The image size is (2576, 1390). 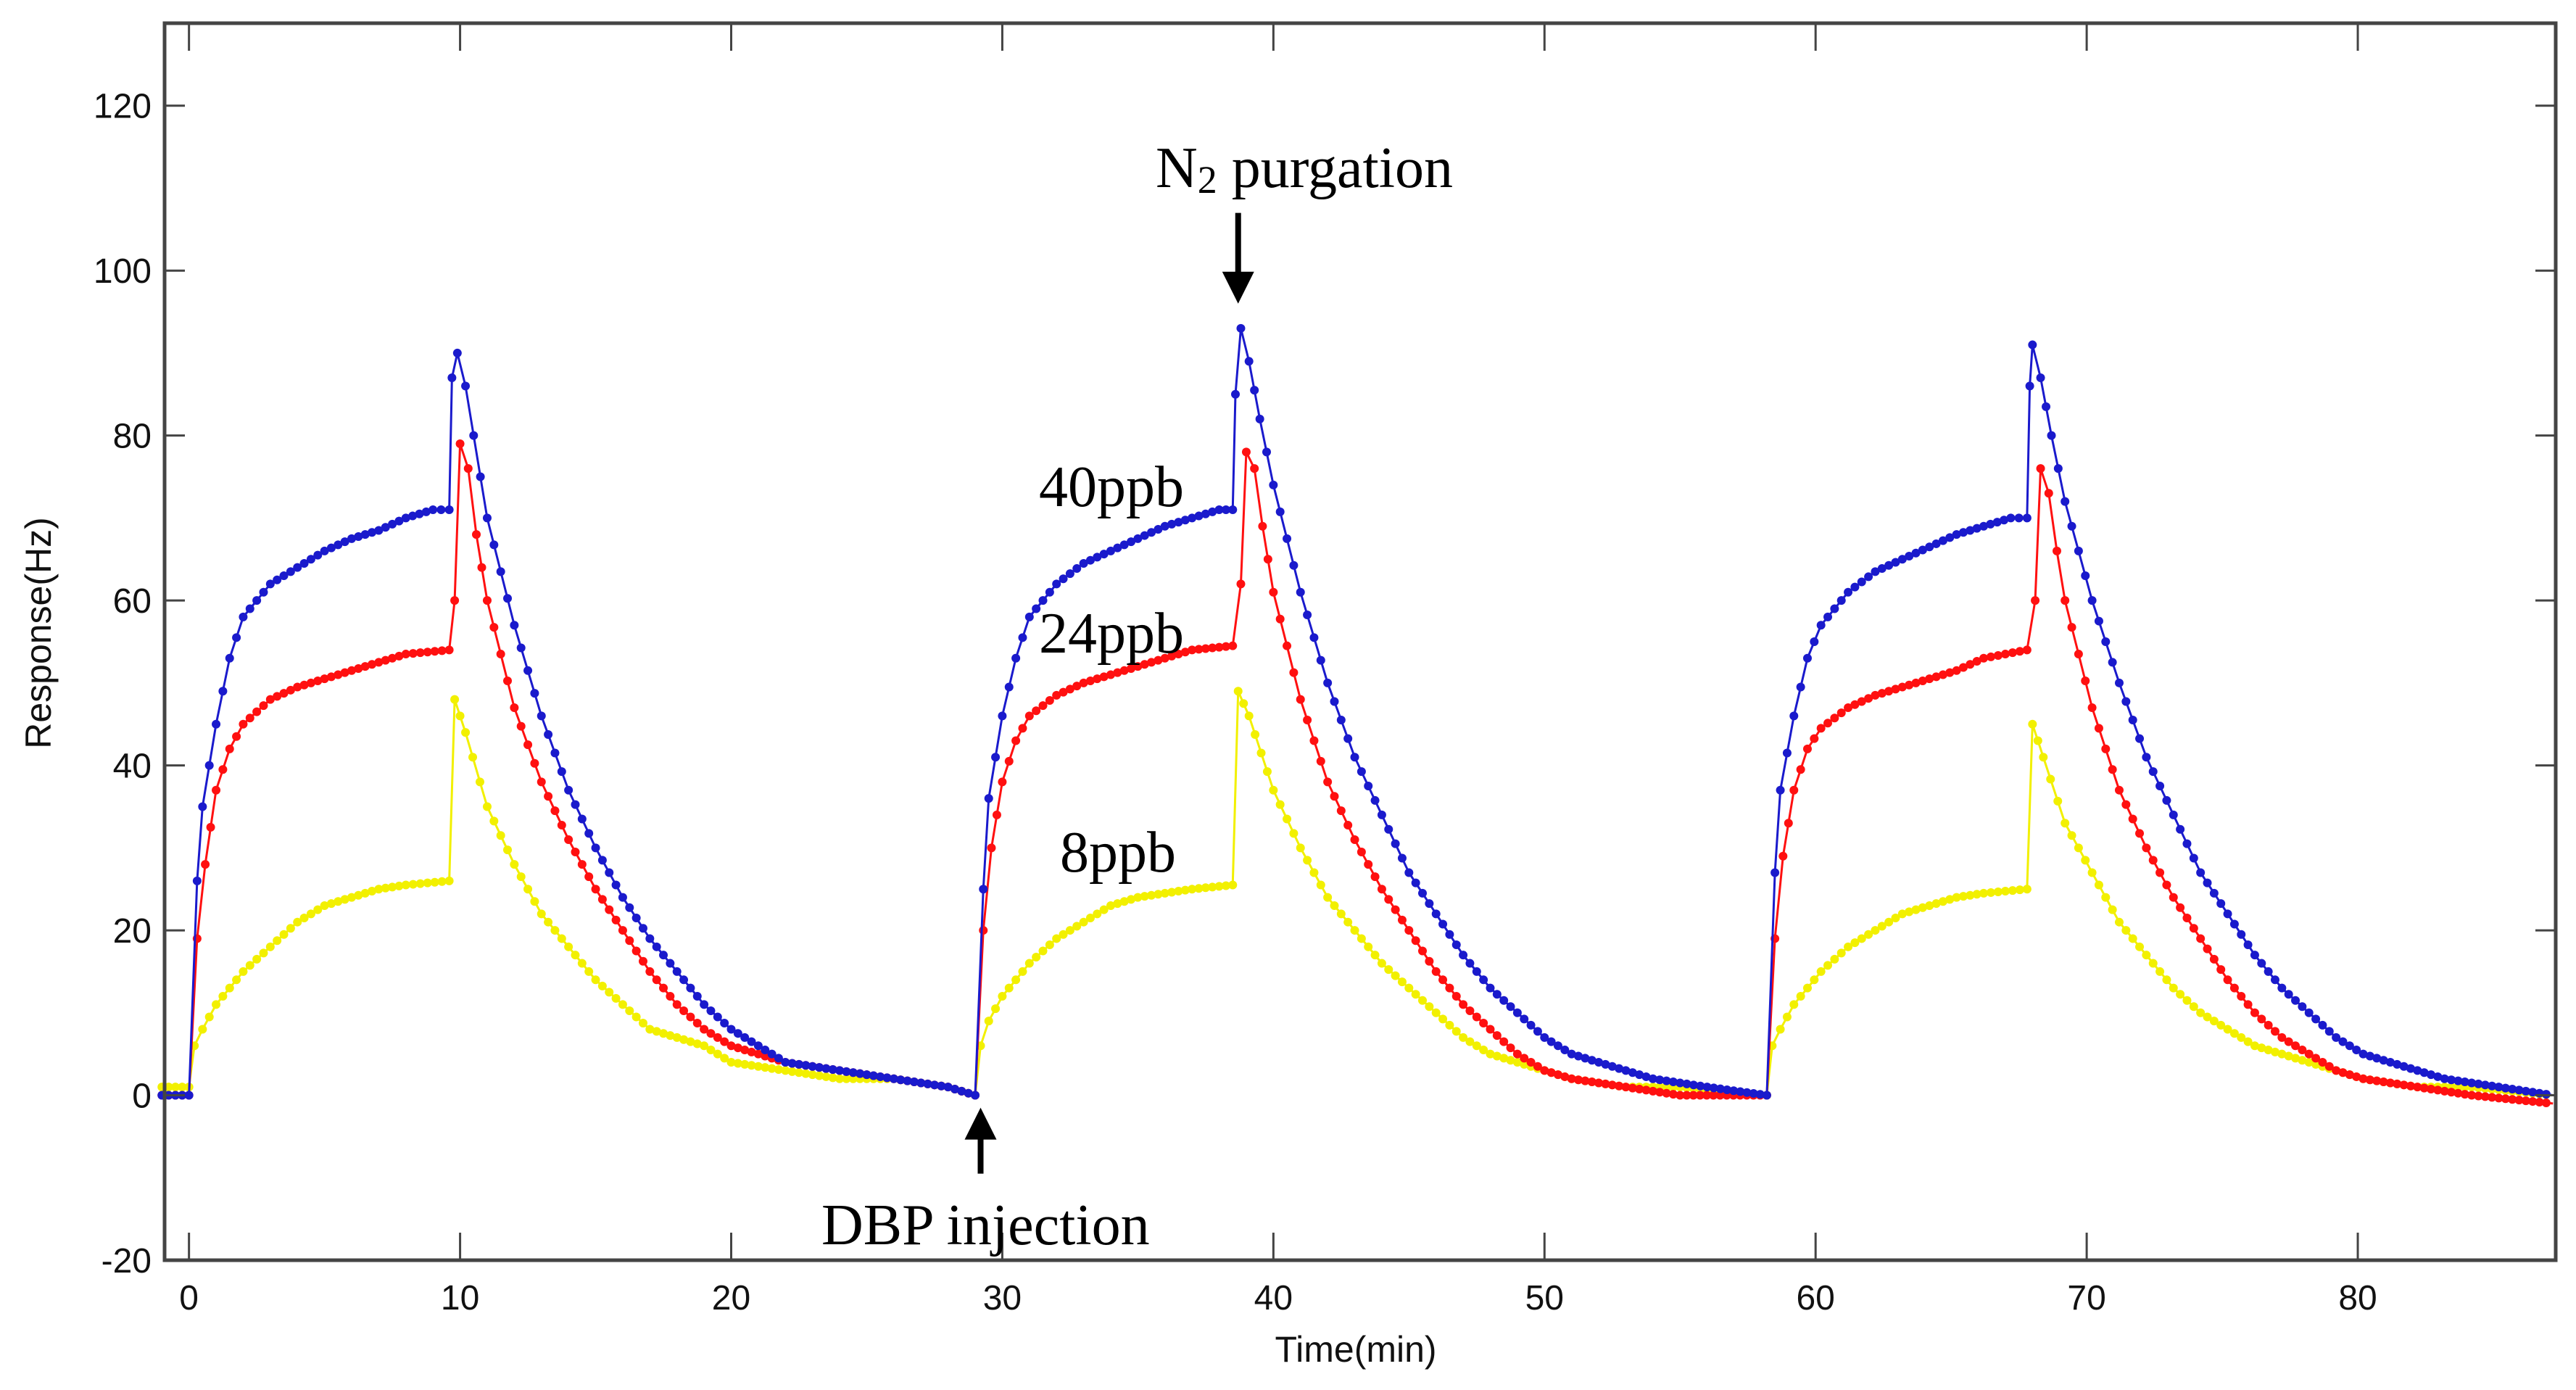 I want to click on annotation-n2-purgation: N2 purgation, so click(x=1304, y=169).